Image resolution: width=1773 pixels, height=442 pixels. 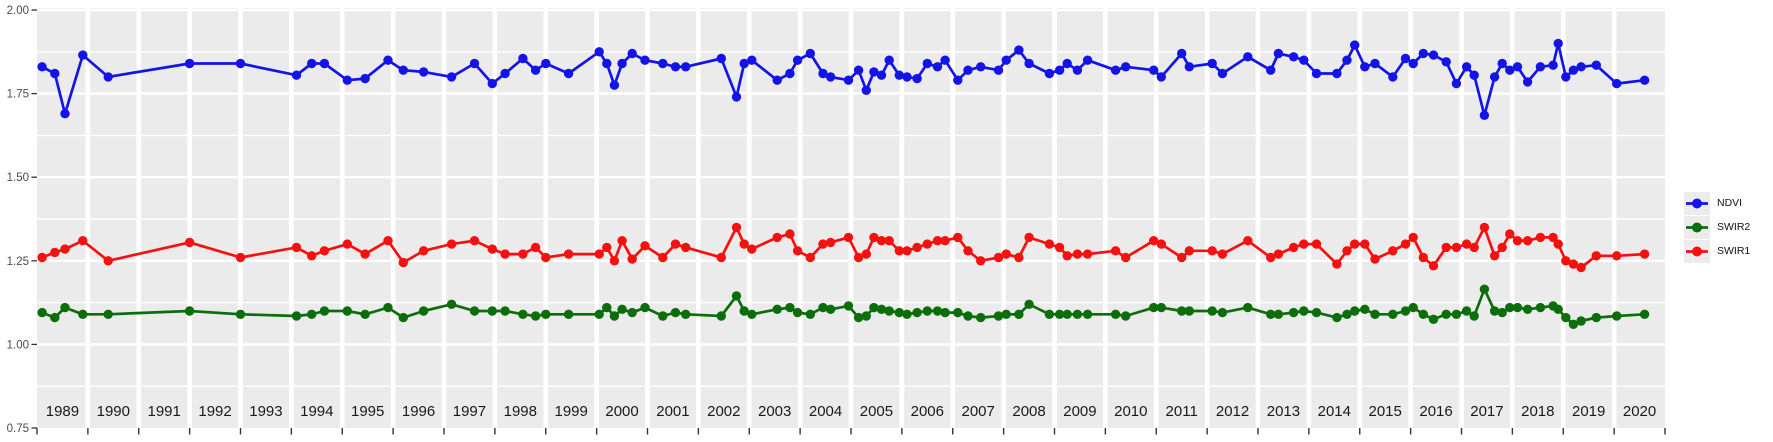 I want to click on x-axis-year-label: 2000, so click(x=621, y=411).